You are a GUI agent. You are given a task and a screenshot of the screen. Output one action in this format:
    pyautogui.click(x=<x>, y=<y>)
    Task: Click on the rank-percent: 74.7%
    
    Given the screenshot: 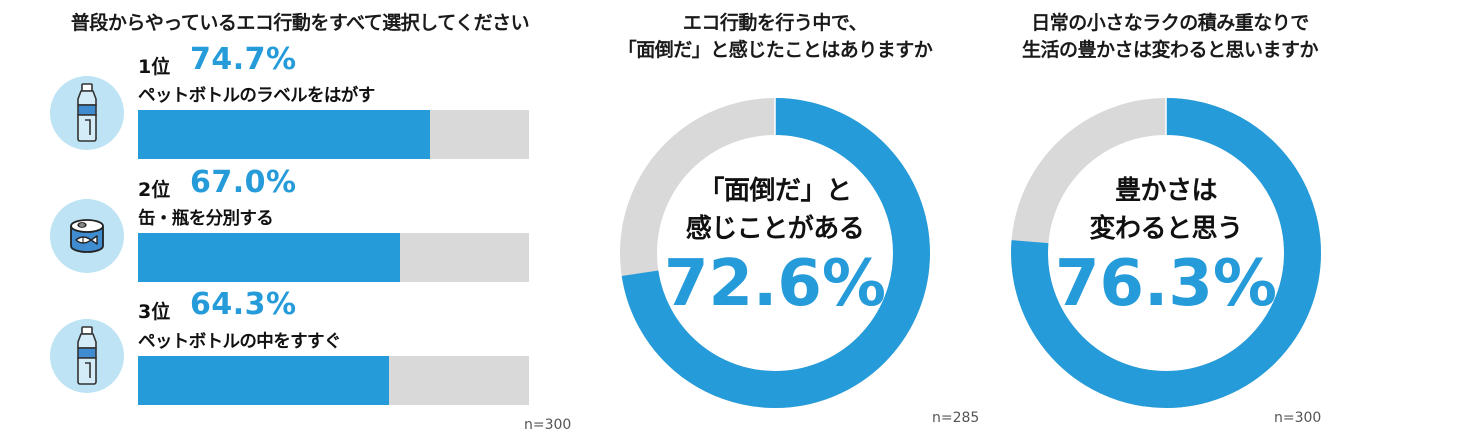 What is the action you would take?
    pyautogui.click(x=243, y=59)
    